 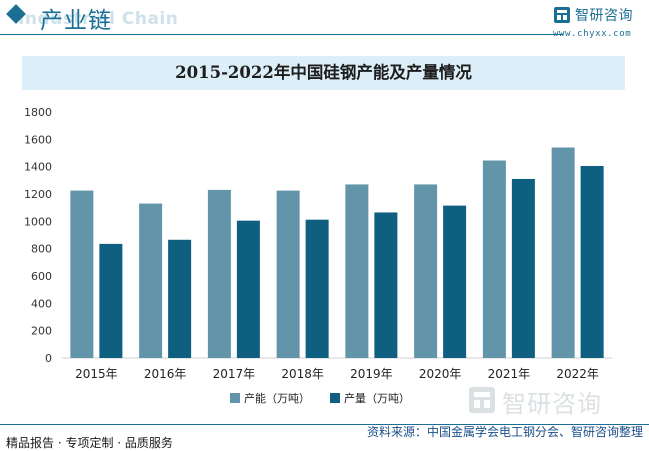 I want to click on y-tick-label: 0, so click(x=48, y=358).